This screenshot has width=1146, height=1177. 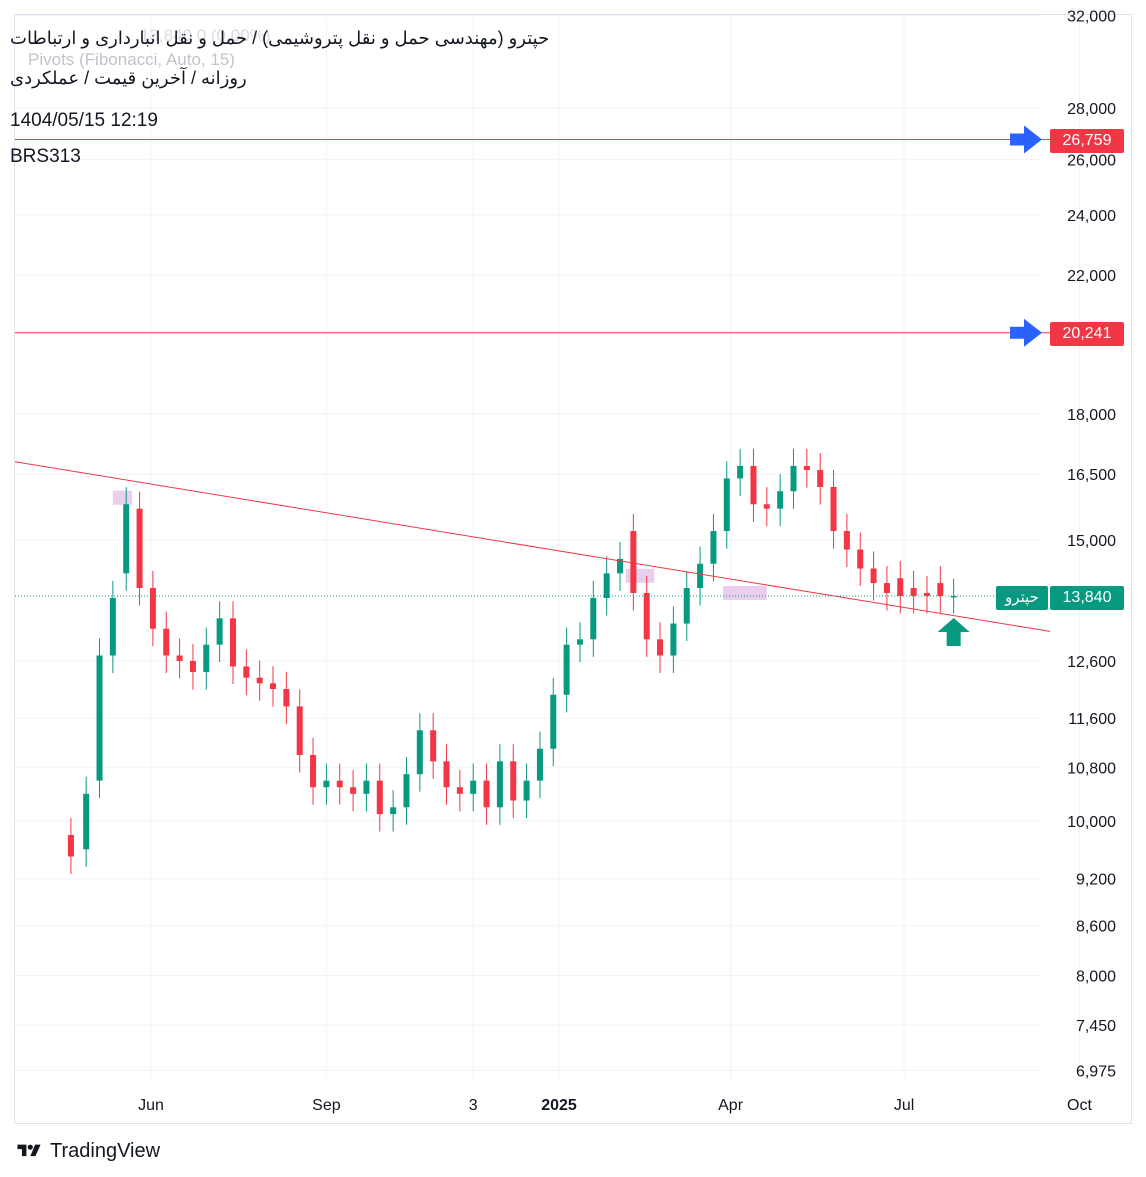 What do you see at coordinates (953, 632) in the screenshot?
I see `green-arrow-up-icon` at bounding box center [953, 632].